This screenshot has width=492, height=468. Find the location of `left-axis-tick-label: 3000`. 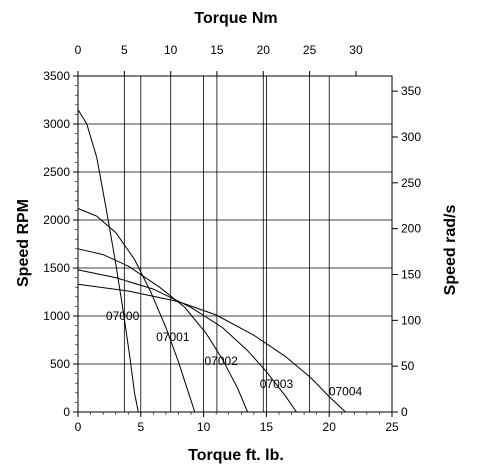

left-axis-tick-label: 3000 is located at coordinates (56, 124).